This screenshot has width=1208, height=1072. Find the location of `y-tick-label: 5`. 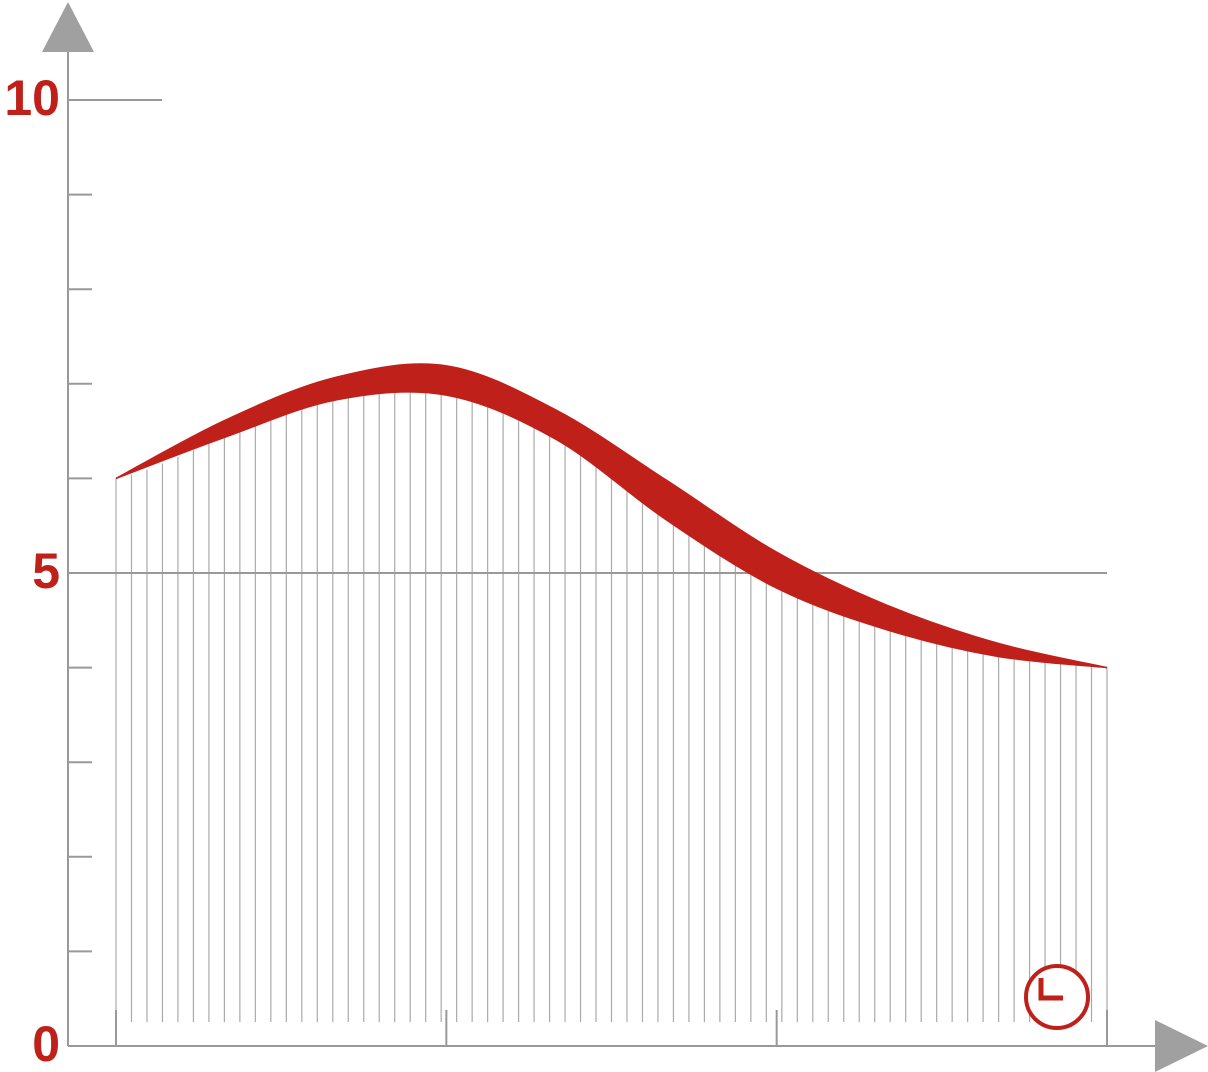

y-tick-label: 5 is located at coordinates (46, 571).